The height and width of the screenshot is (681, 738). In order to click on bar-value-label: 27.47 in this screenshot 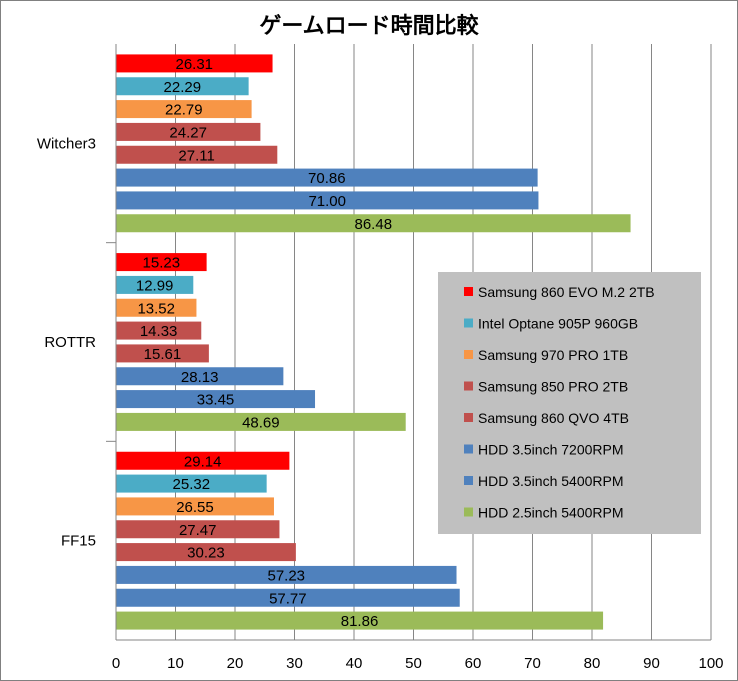, I will do `click(198, 530)`.